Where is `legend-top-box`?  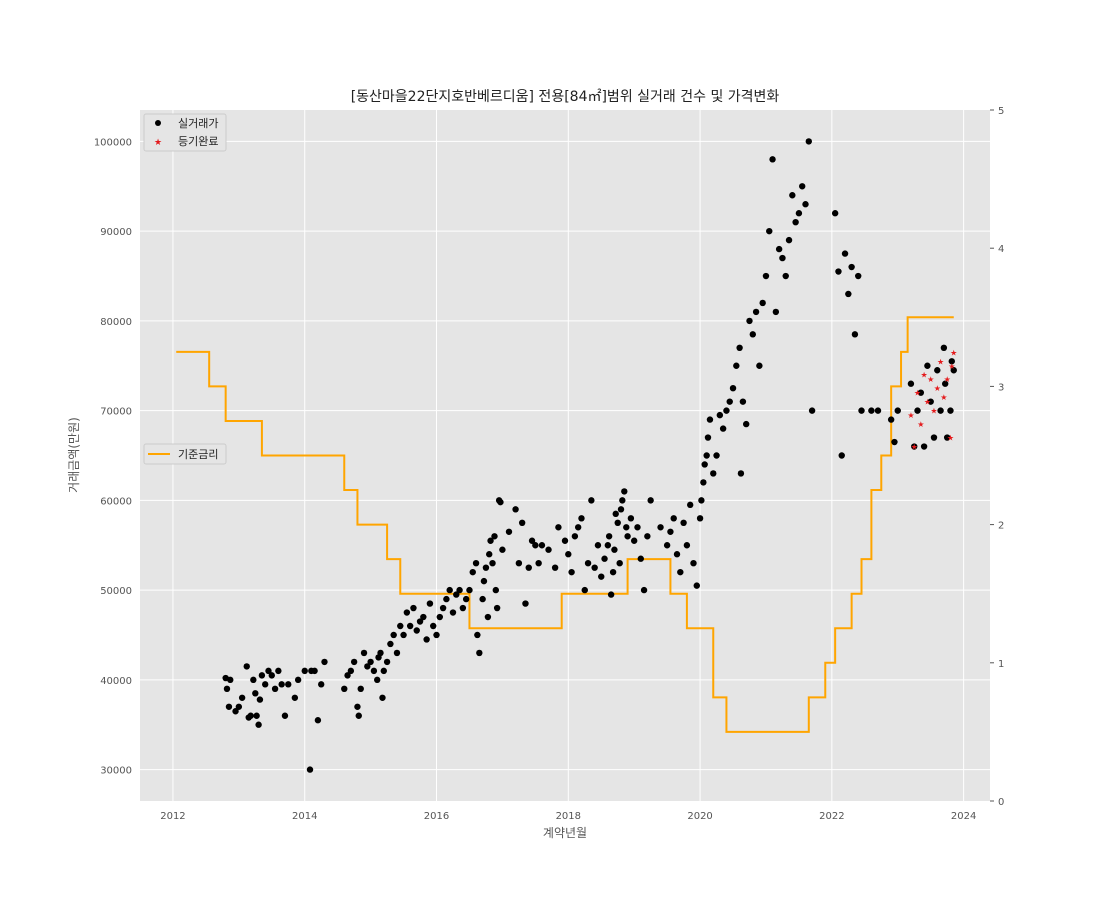 legend-top-box is located at coordinates (185, 132).